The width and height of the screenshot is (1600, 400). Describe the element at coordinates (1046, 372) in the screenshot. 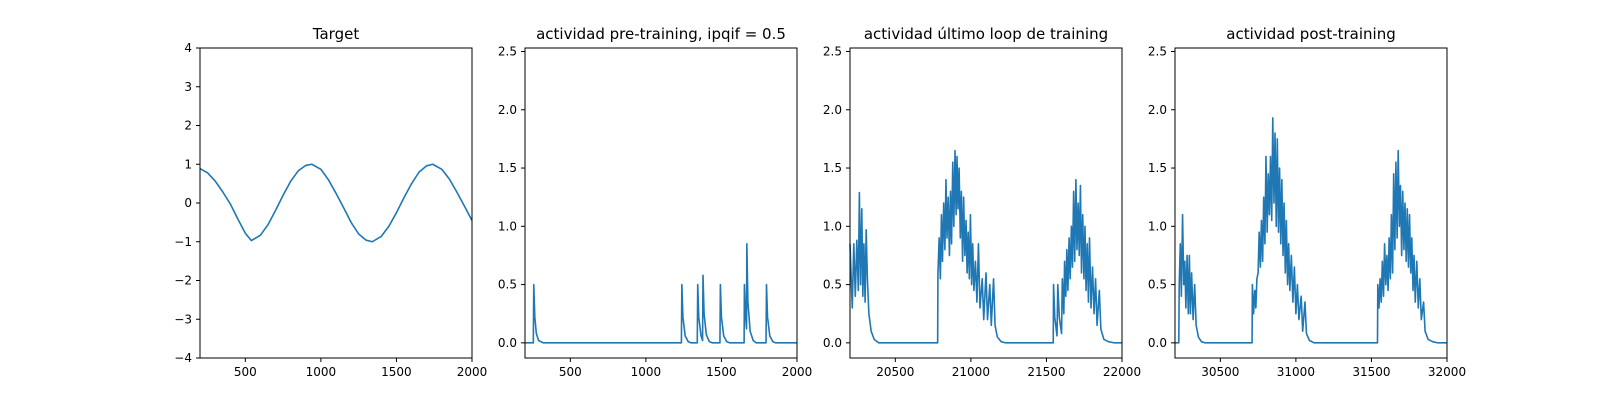

I see `x-tick-label: 21500` at that location.